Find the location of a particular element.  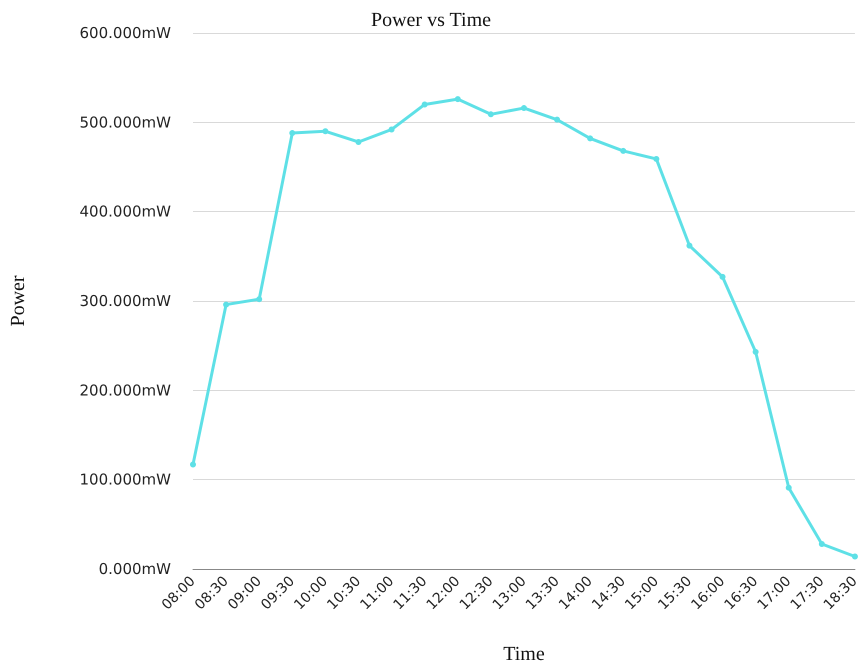

y-tick-label: 500.000mW is located at coordinates (126, 122).